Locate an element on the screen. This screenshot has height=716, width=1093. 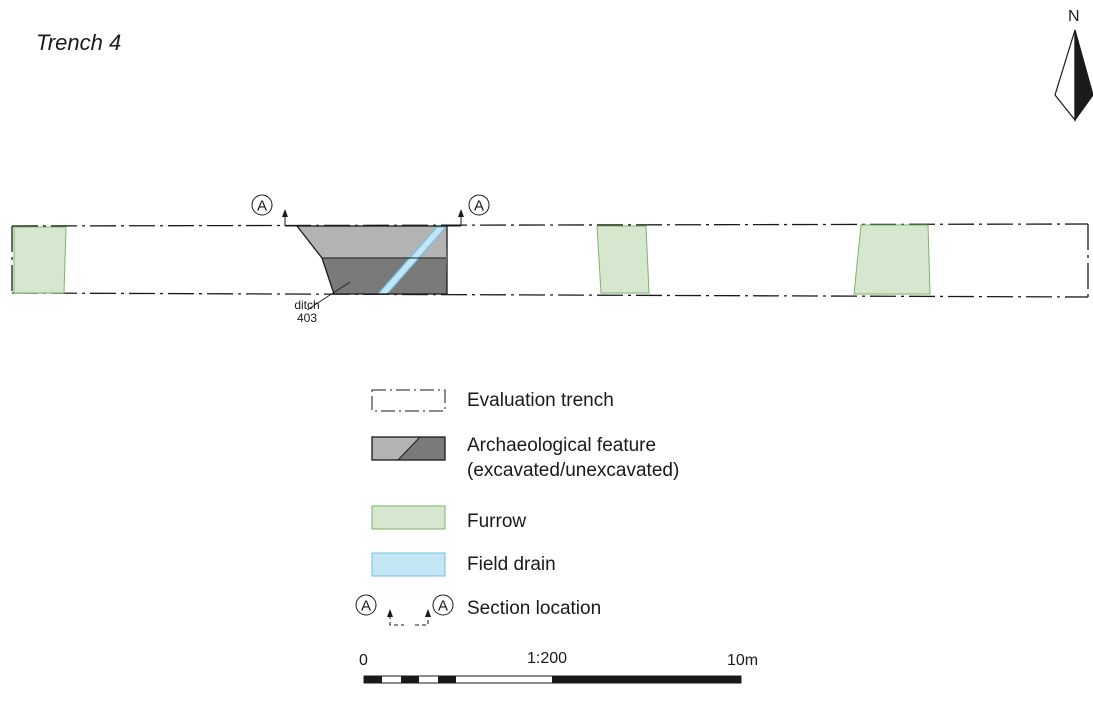
north-label: N is located at coordinates (1074, 16).